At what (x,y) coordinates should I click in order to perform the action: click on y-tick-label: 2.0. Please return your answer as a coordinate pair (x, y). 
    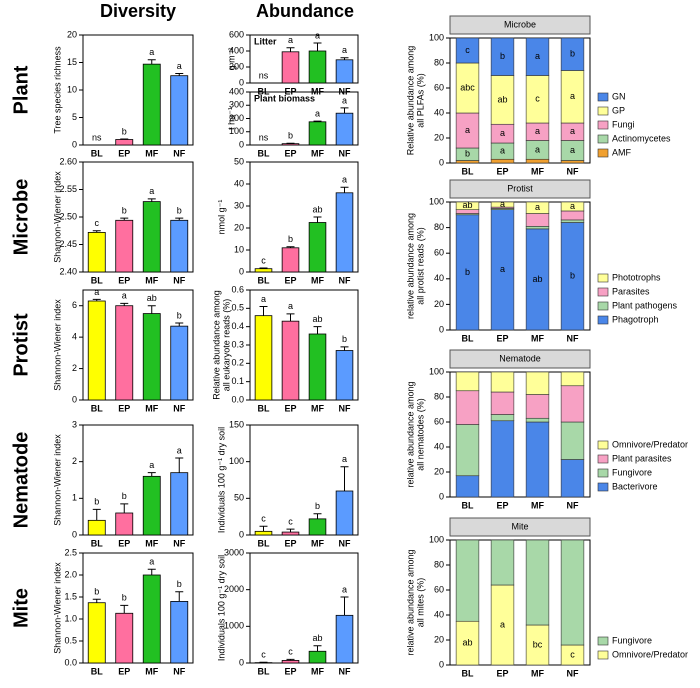
    Looking at the image, I should click on (70, 574).